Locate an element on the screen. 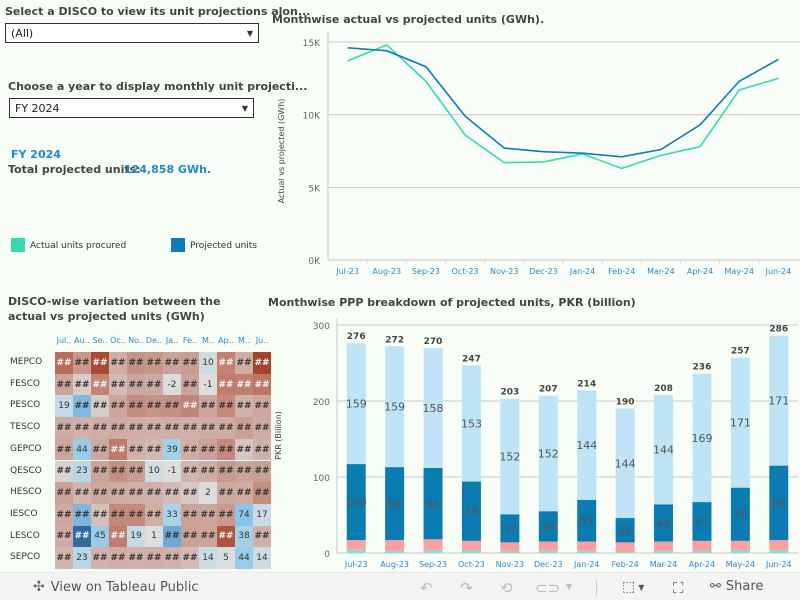 Image resolution: width=800 pixels, height=600 pixels. undo-icon: ↶ is located at coordinates (426, 588).